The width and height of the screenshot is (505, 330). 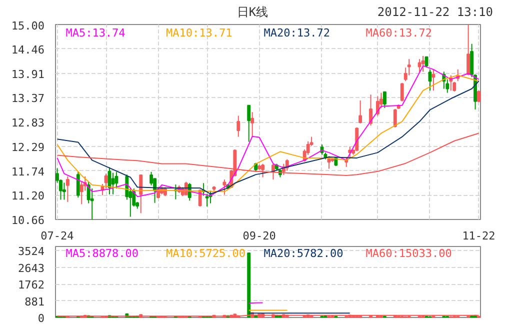 I want to click on chart-subtitle: 2012-11-22 13:10, so click(x=435, y=12).